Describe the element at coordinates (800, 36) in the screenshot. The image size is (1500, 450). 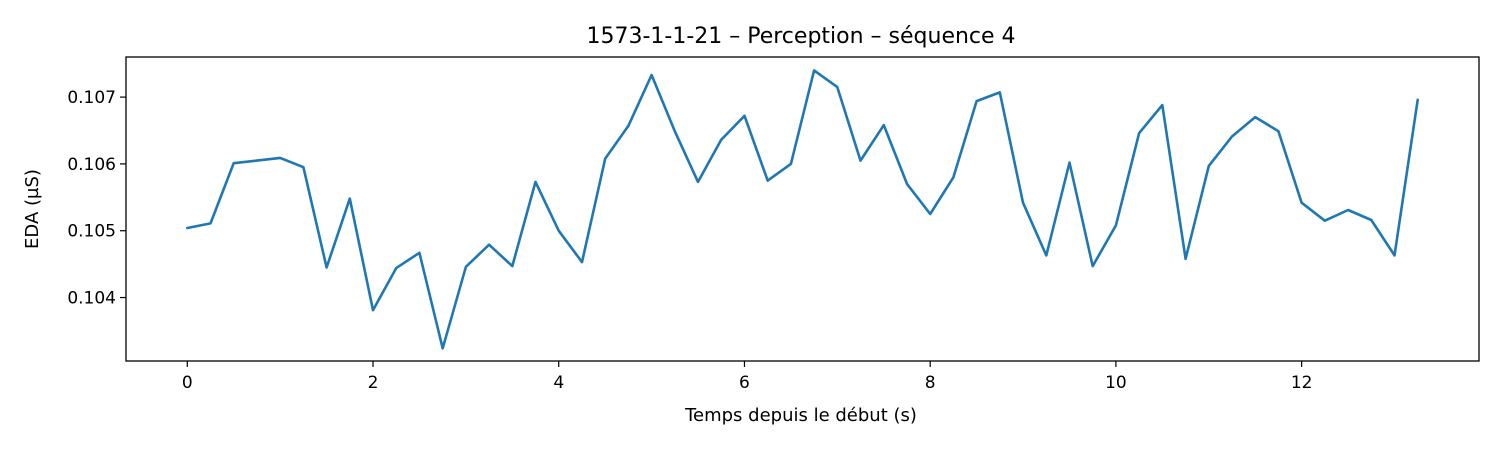
I see `chart-title: 1573-1-1-21 – Perception – séquence 4` at that location.